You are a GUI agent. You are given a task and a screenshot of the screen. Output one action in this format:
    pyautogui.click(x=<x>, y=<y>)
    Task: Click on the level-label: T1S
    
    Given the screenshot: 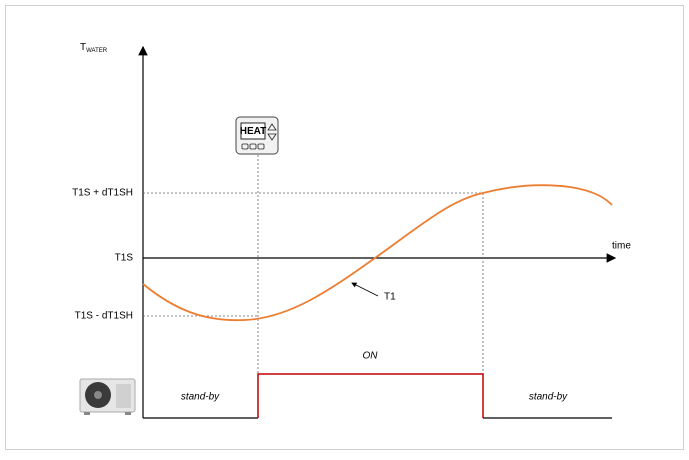 What is the action you would take?
    pyautogui.click(x=124, y=258)
    